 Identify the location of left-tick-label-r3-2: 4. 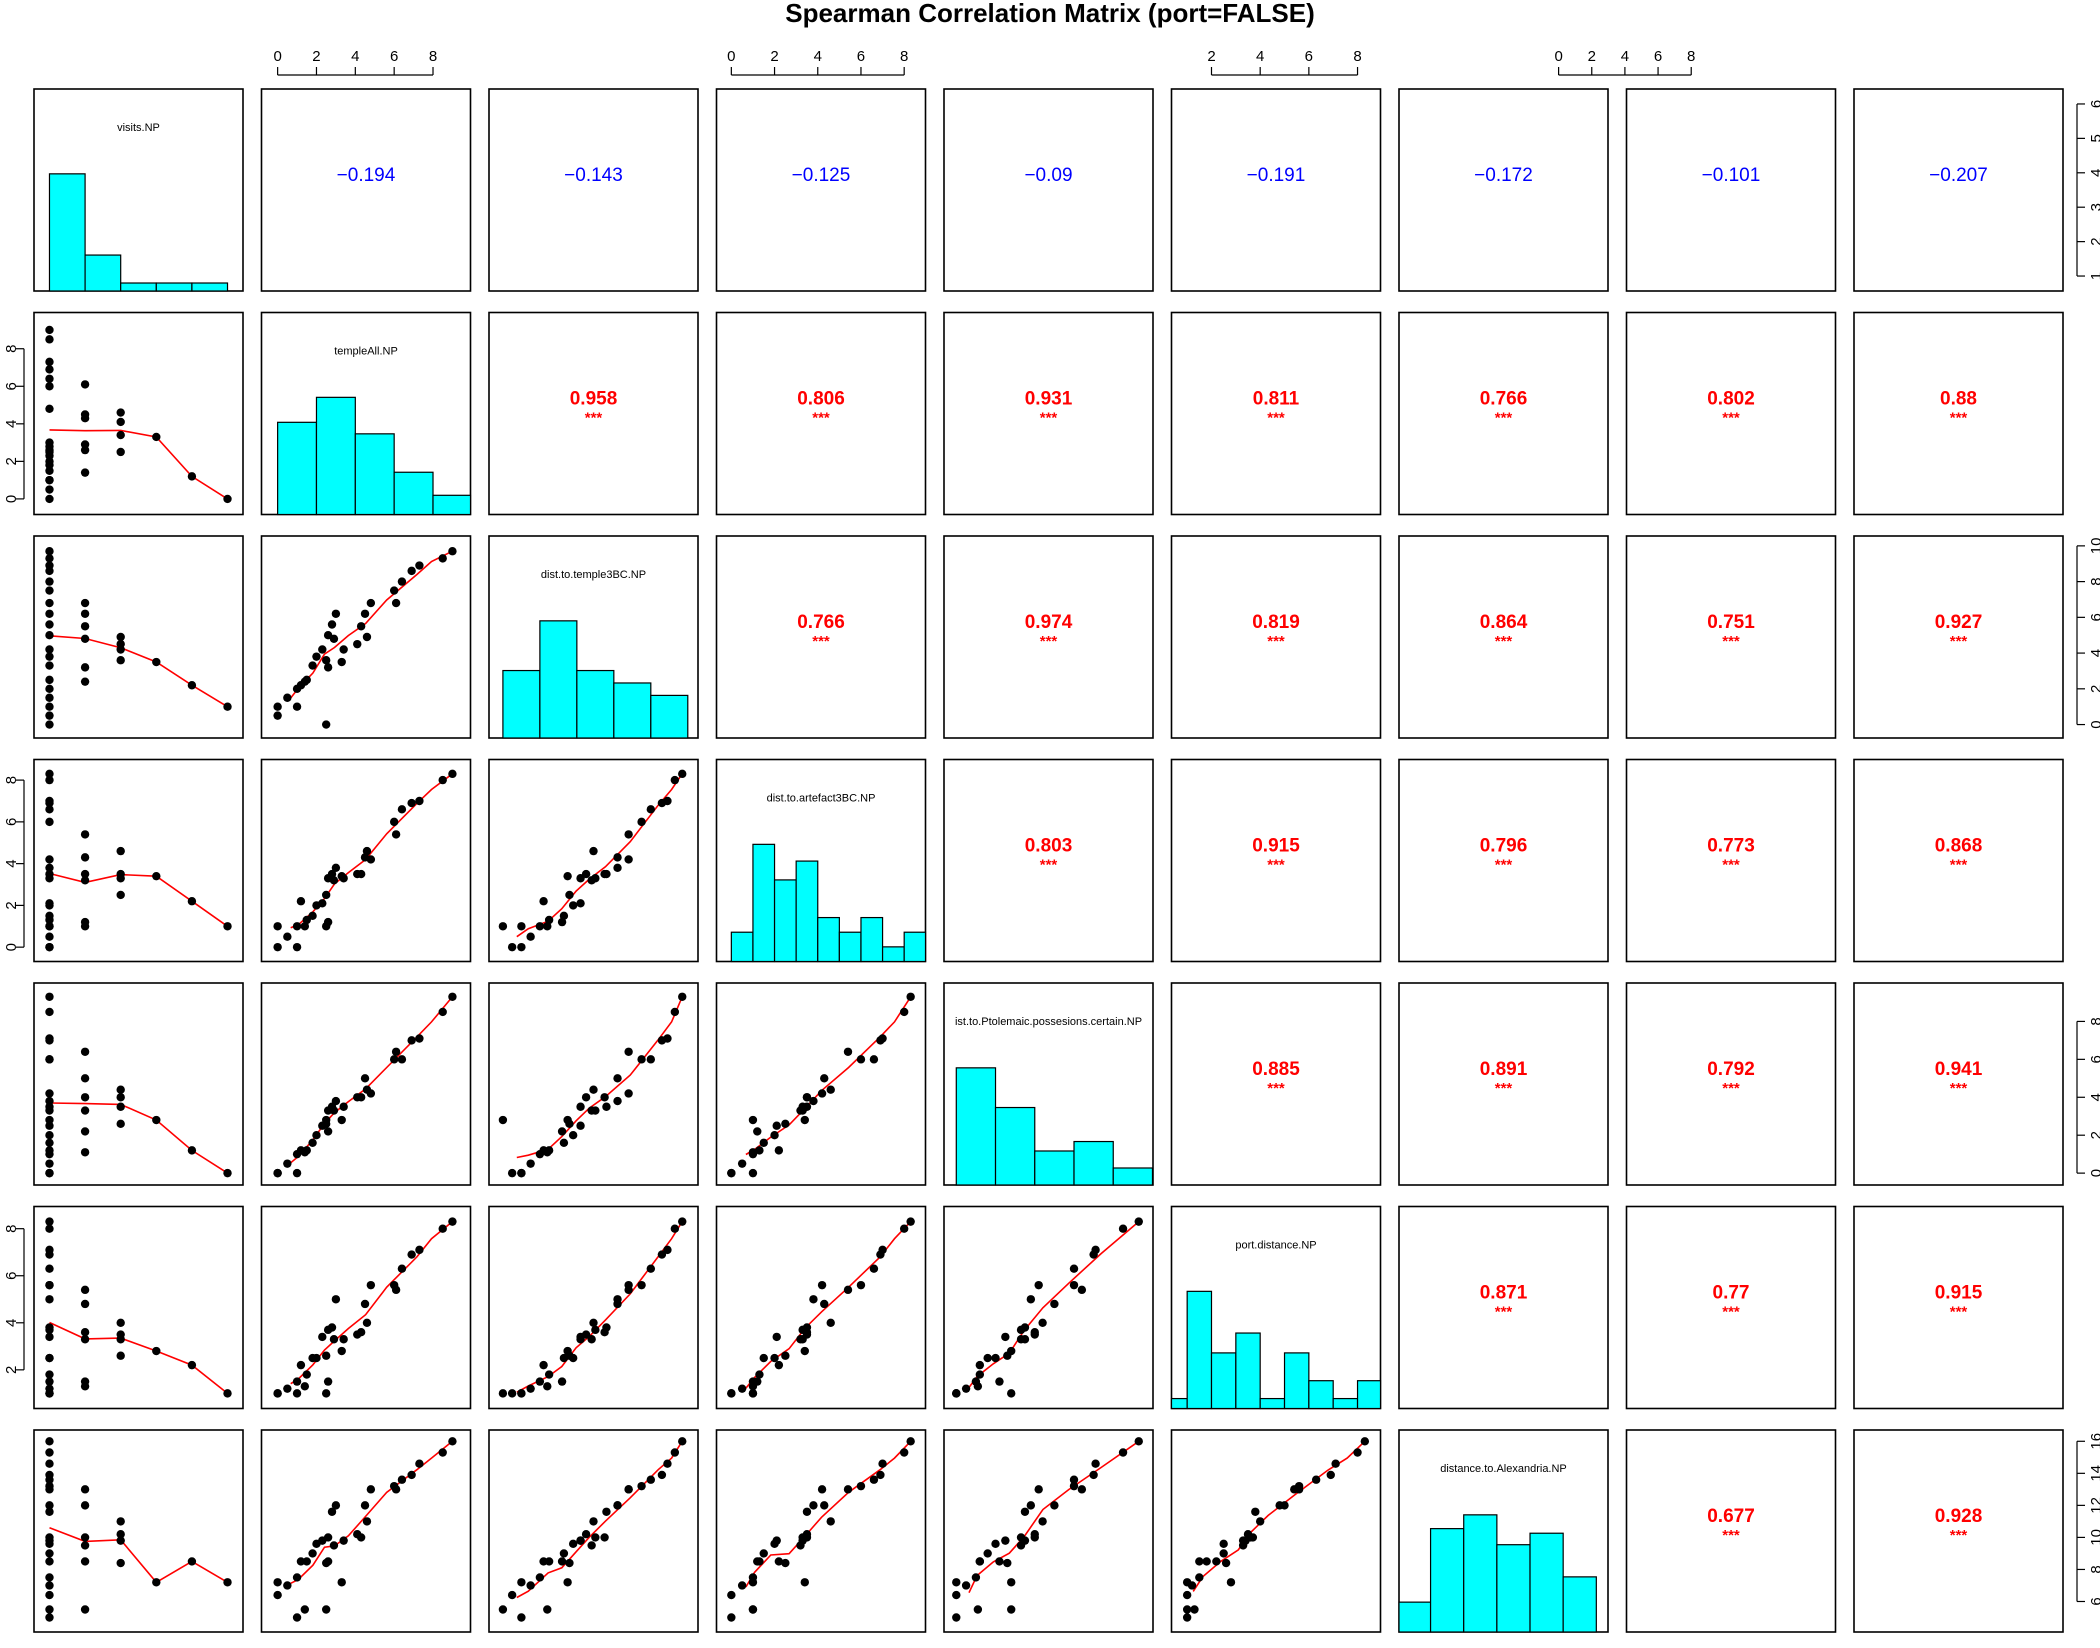
(11, 863).